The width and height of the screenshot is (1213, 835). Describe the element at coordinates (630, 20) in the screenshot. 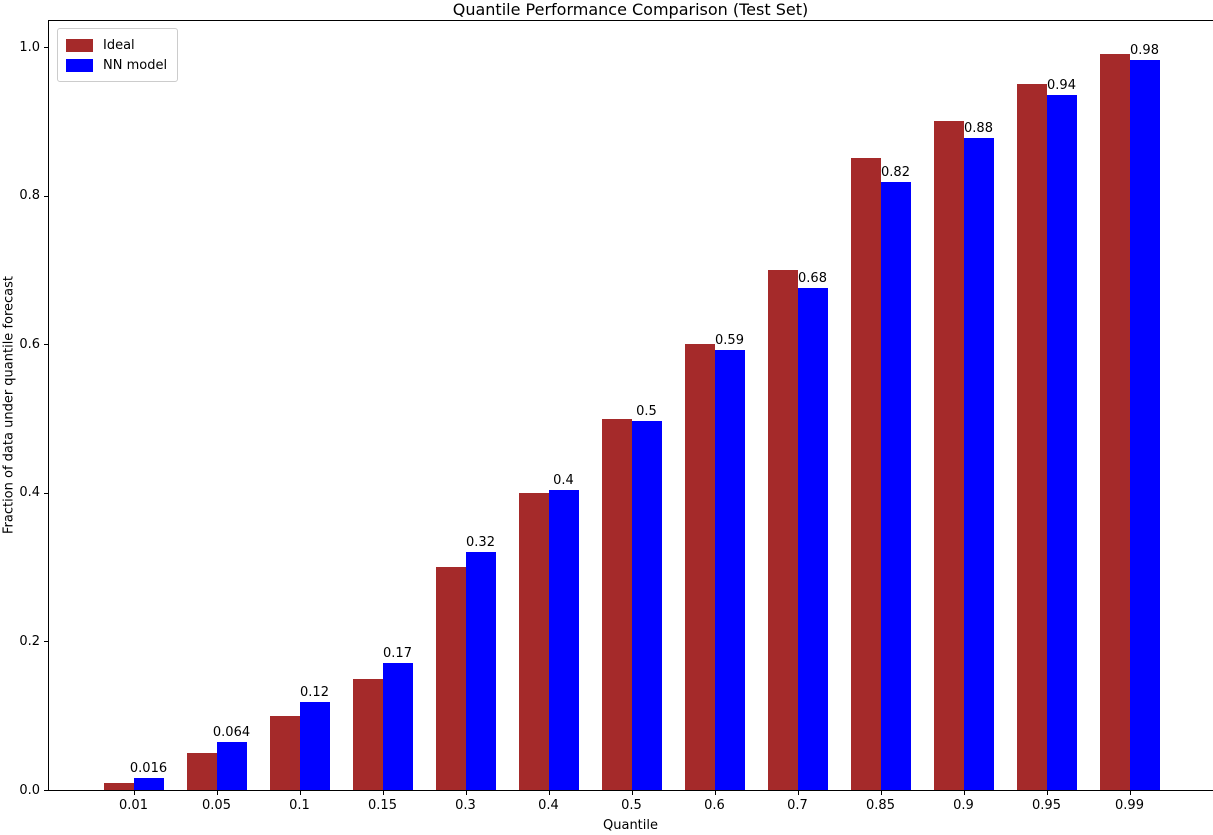

I see `axis-spine-top` at that location.